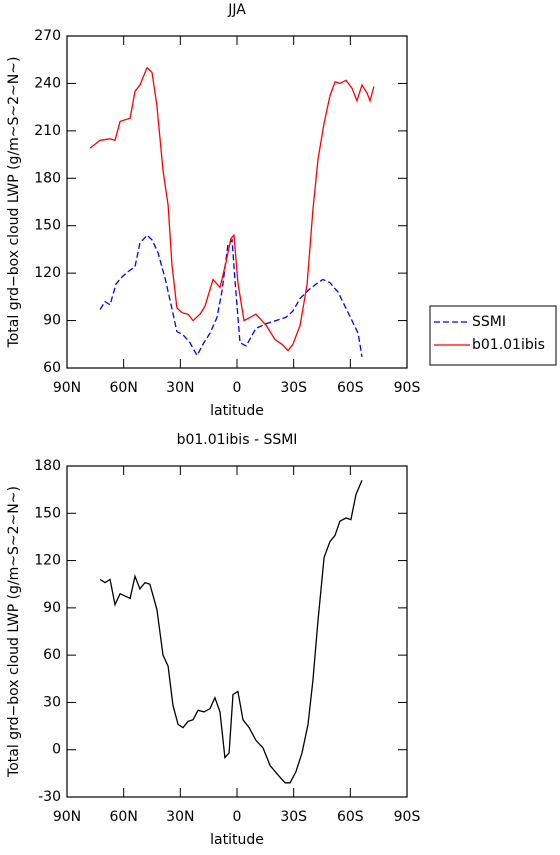 This screenshot has width=560, height=855. What do you see at coordinates (236, 10) in the screenshot?
I see `chart-title: JJA` at bounding box center [236, 10].